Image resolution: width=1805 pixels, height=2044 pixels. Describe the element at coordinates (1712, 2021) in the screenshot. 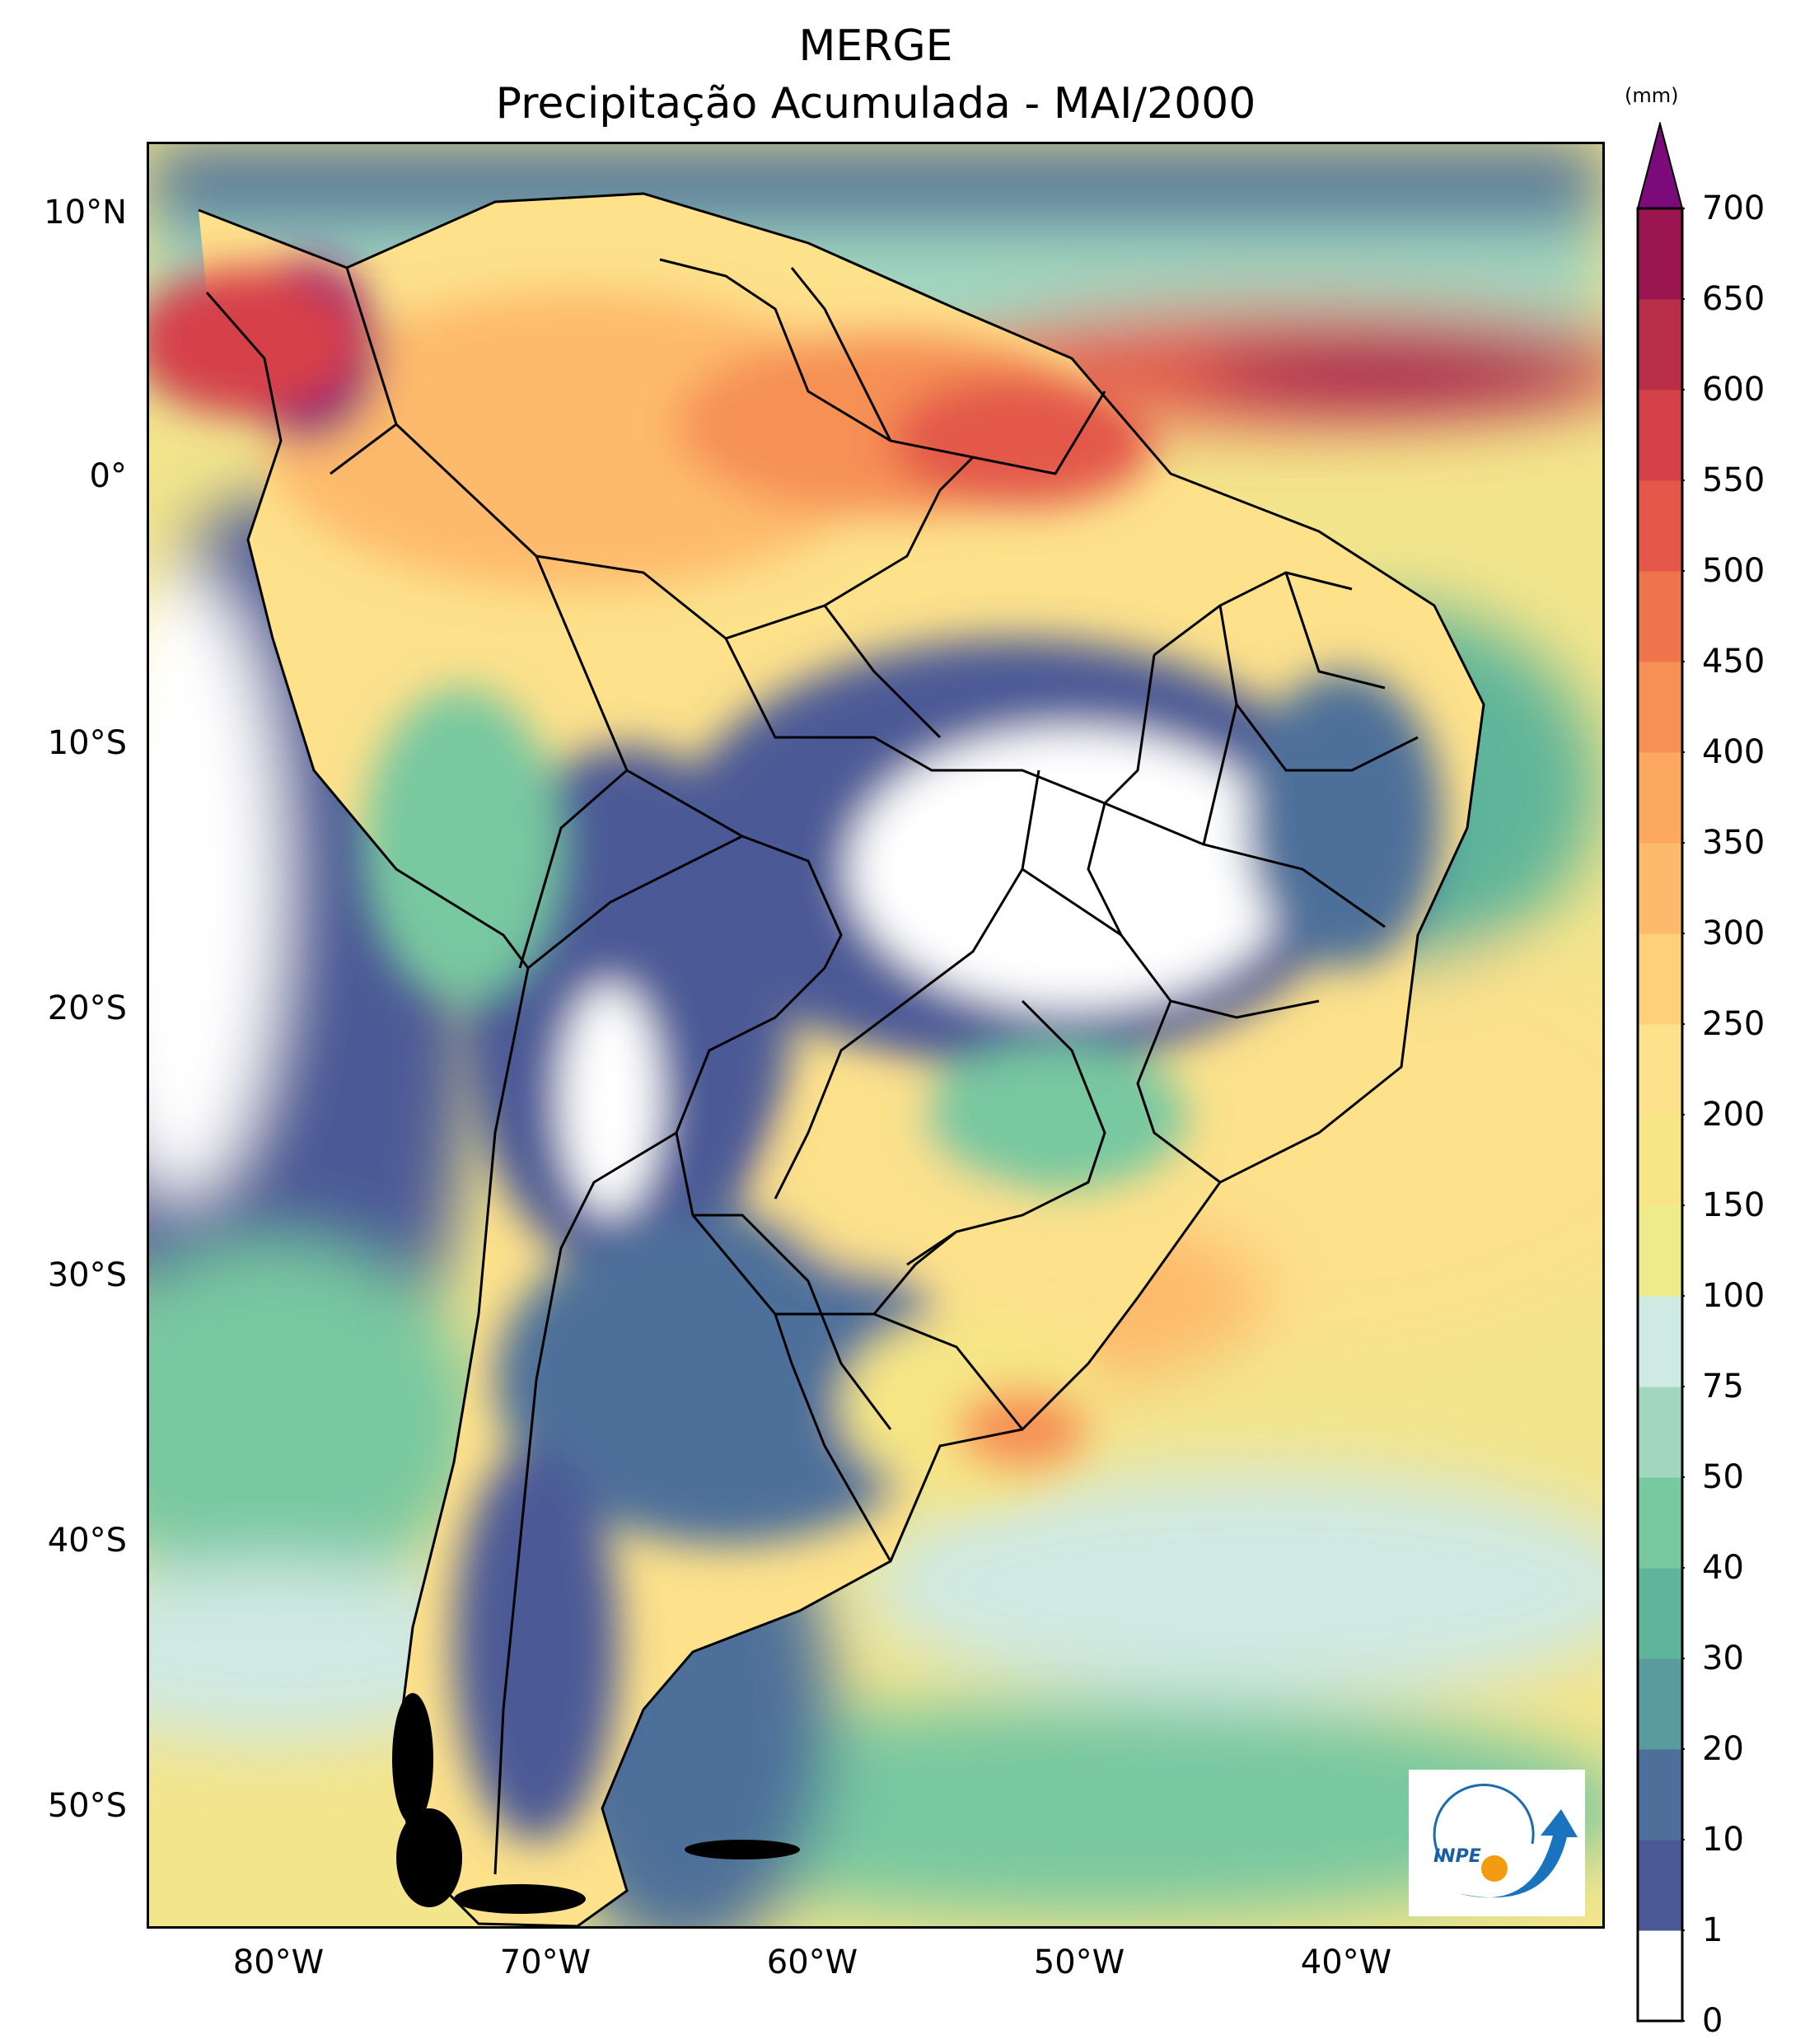

I see `colorbar-tick-label: 0` at that location.